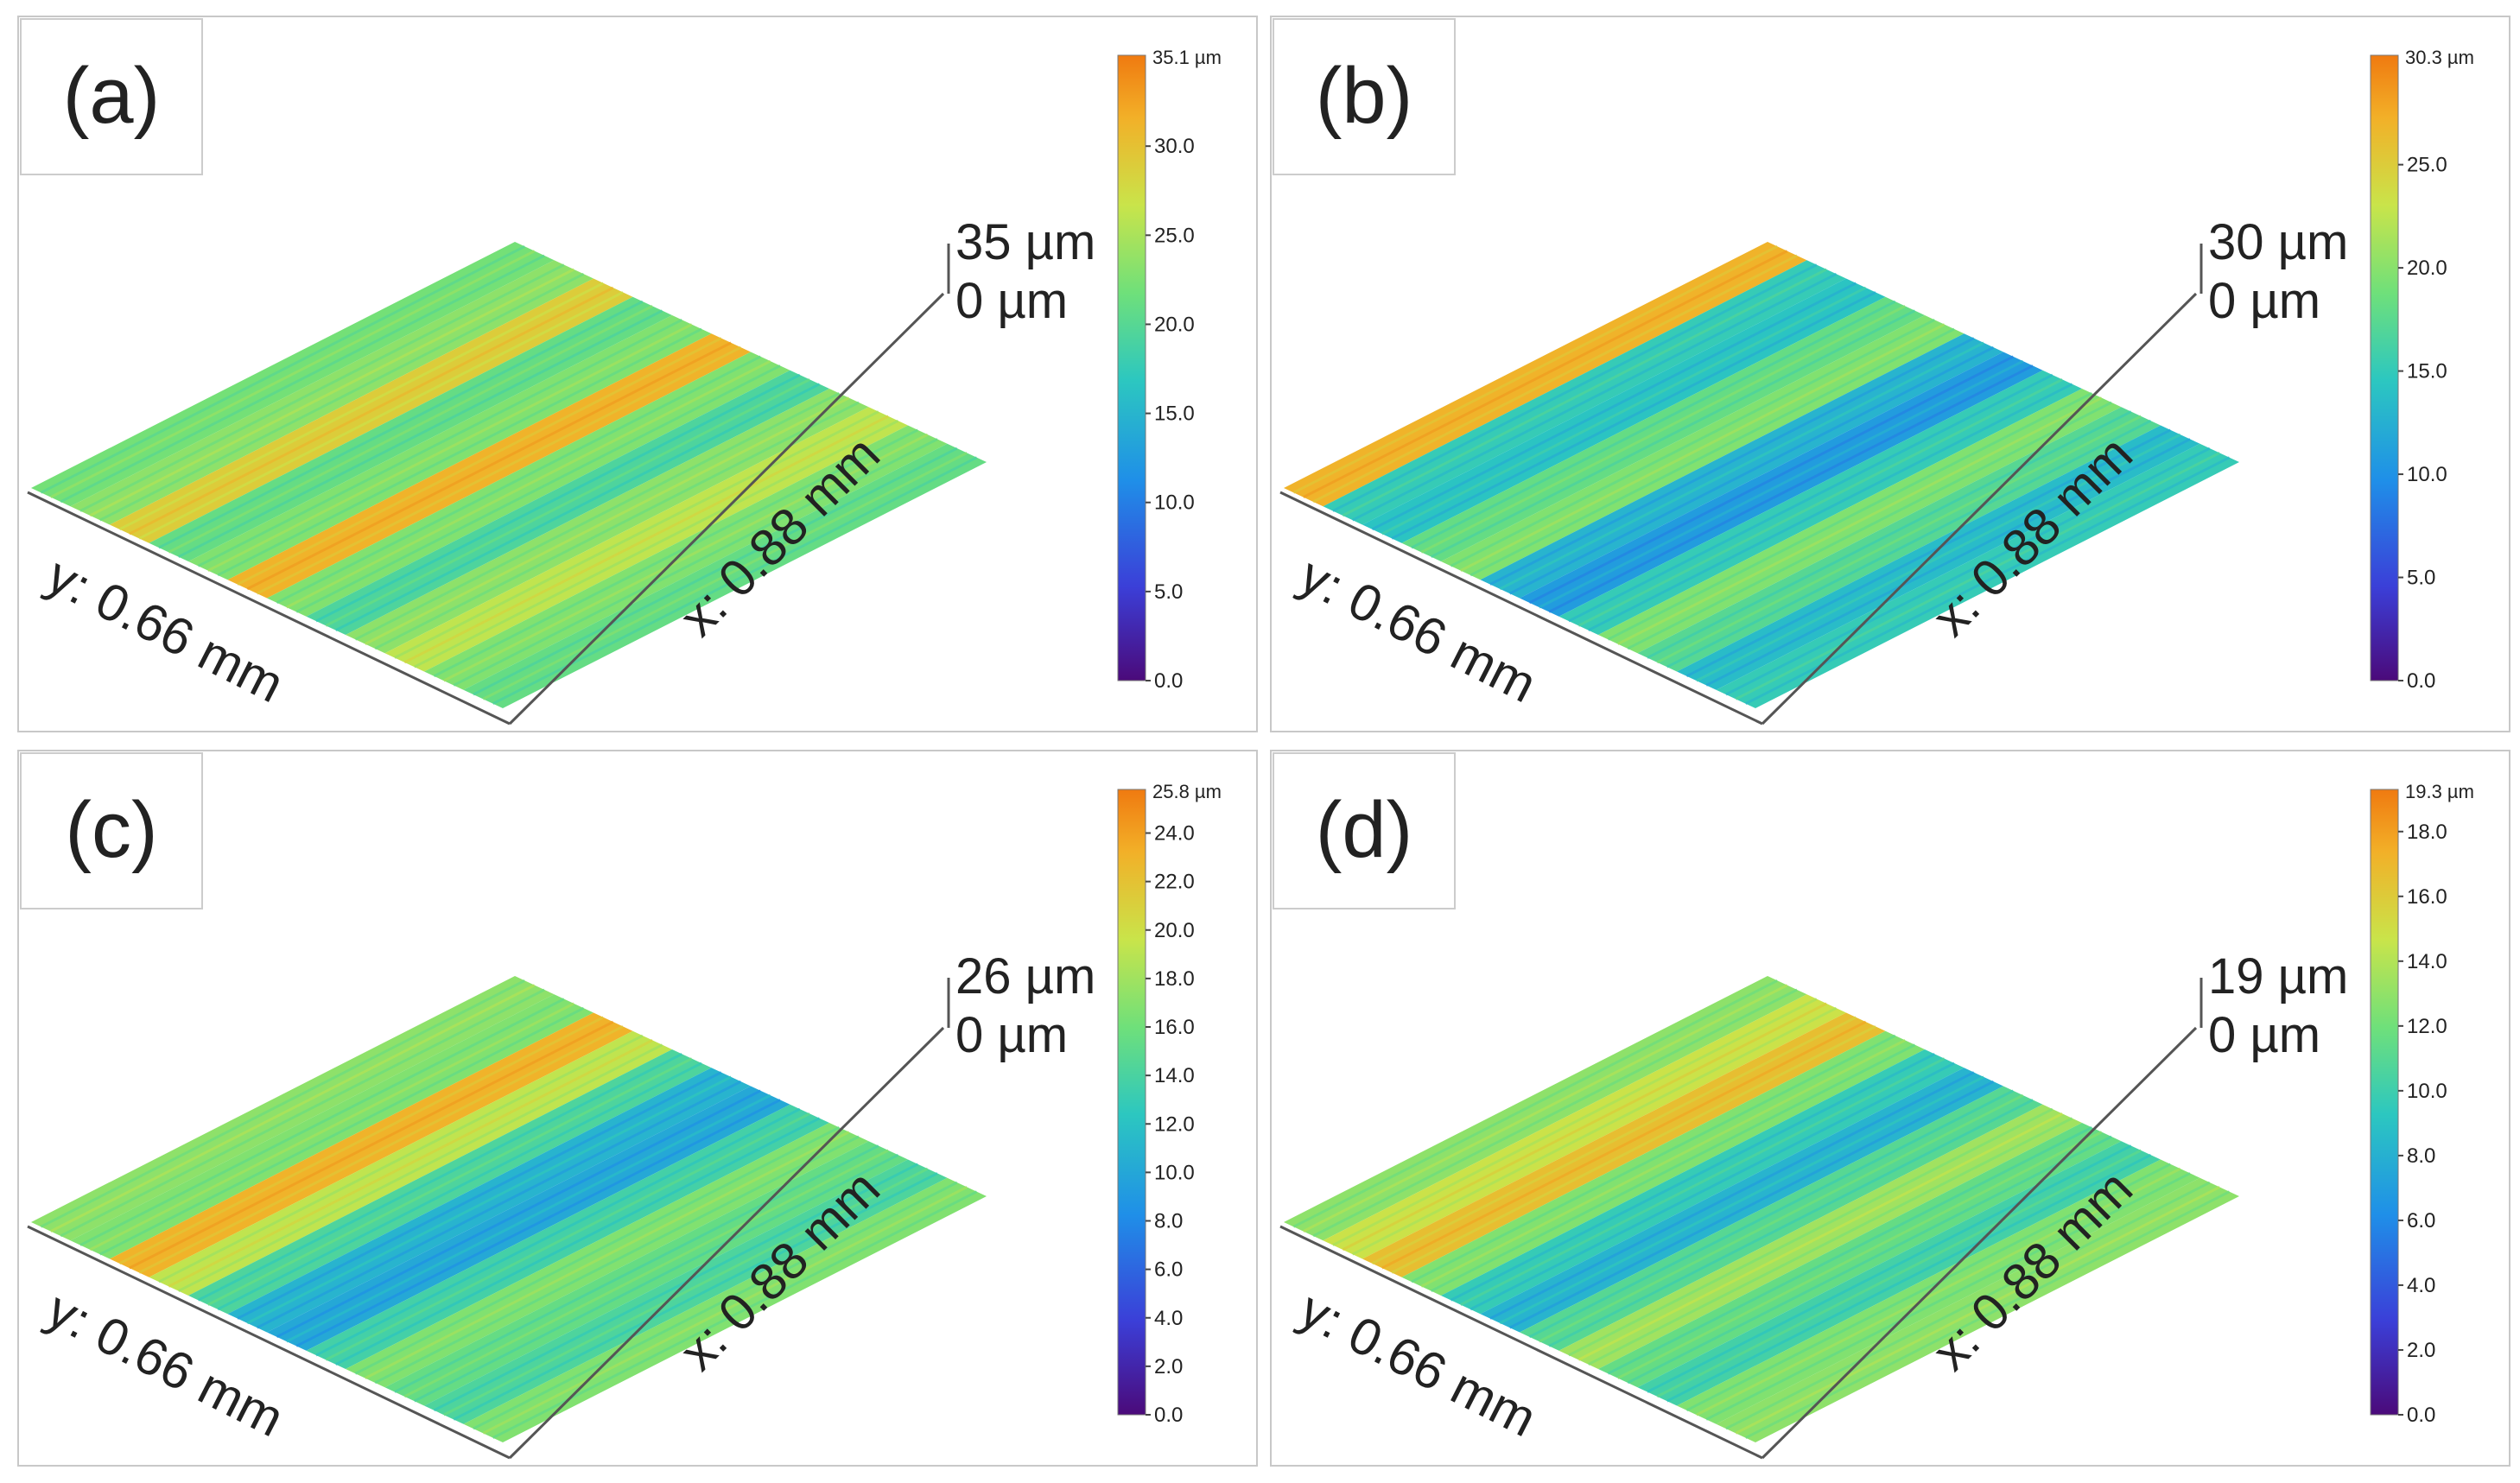 The image size is (2520, 1483). Describe the element at coordinates (111, 830) in the screenshot. I see `label-box` at that location.